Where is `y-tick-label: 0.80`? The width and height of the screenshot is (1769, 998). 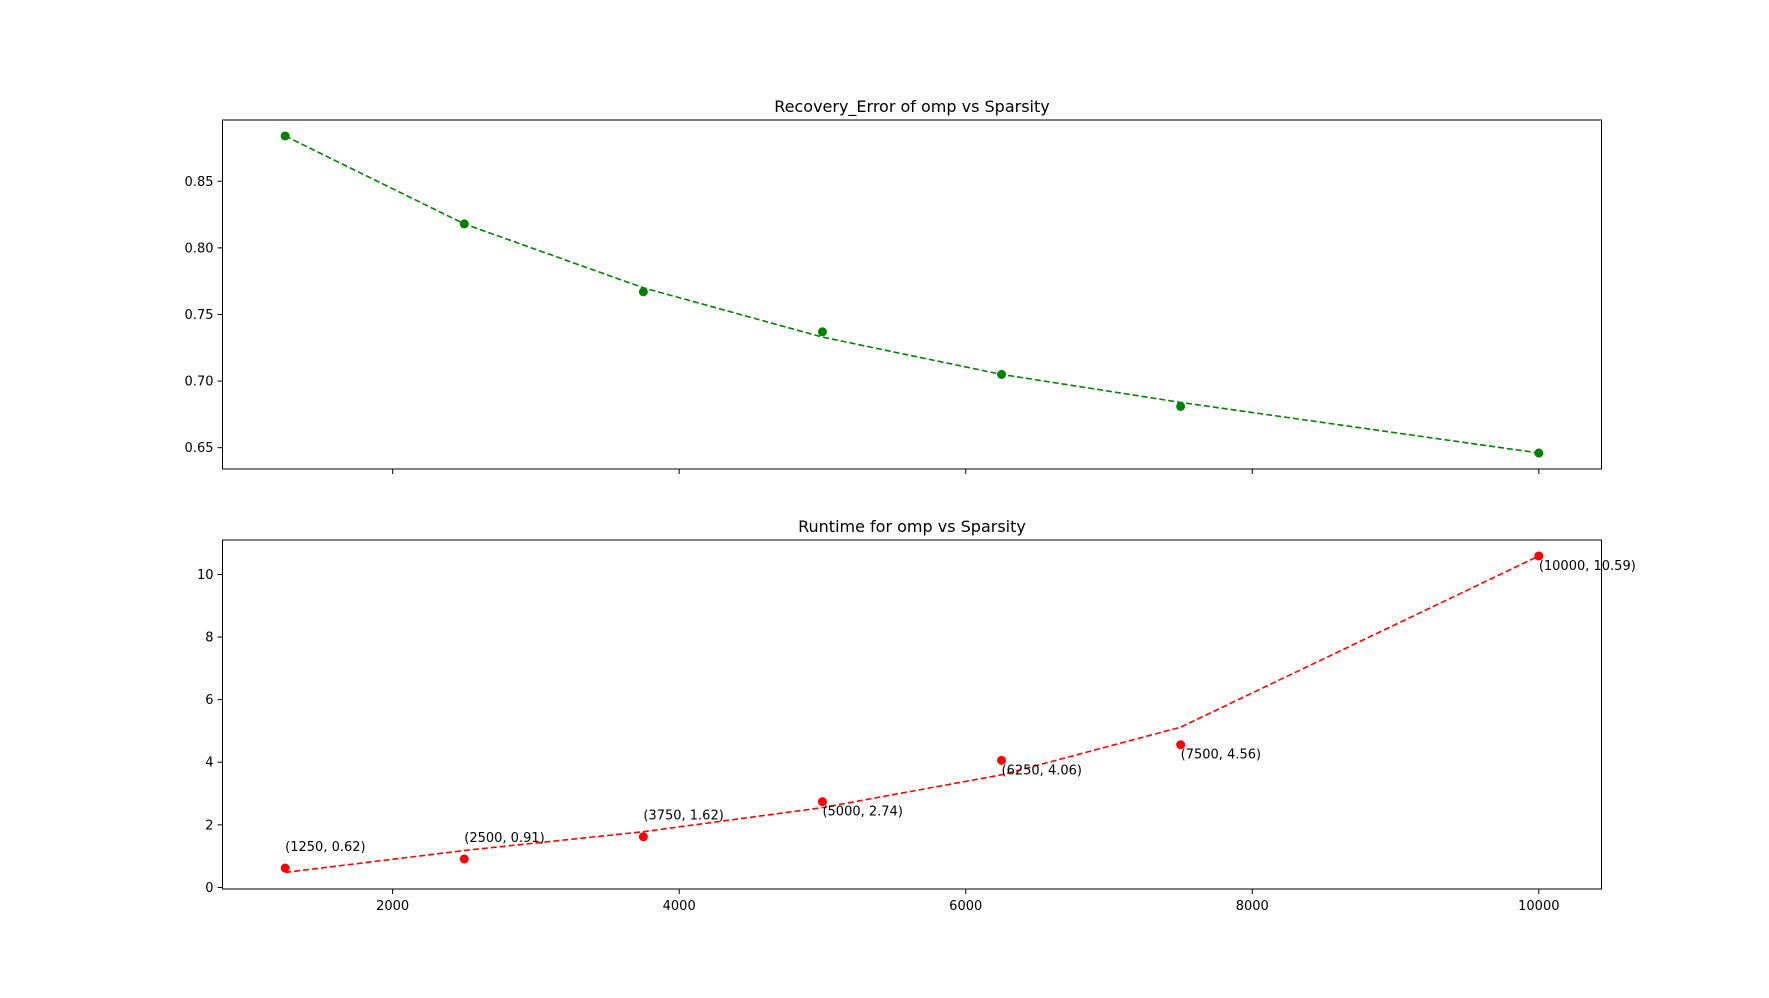 y-tick-label: 0.80 is located at coordinates (199, 248).